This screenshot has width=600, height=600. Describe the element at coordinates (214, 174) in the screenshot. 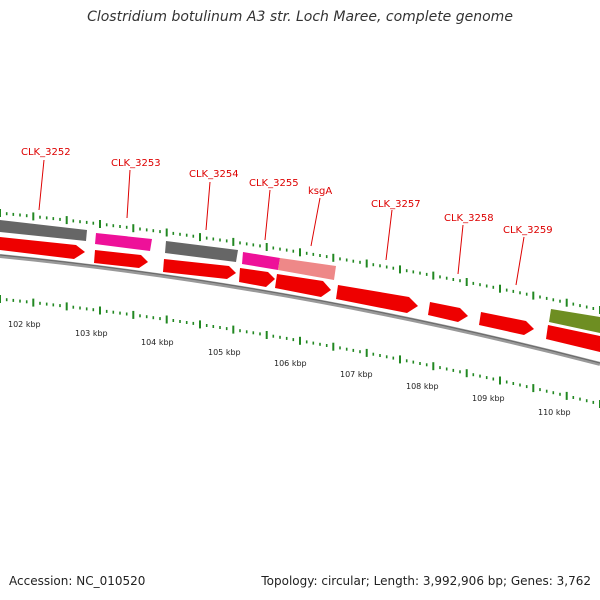

I see `gene-label-clk-3254: CLK_3254` at that location.